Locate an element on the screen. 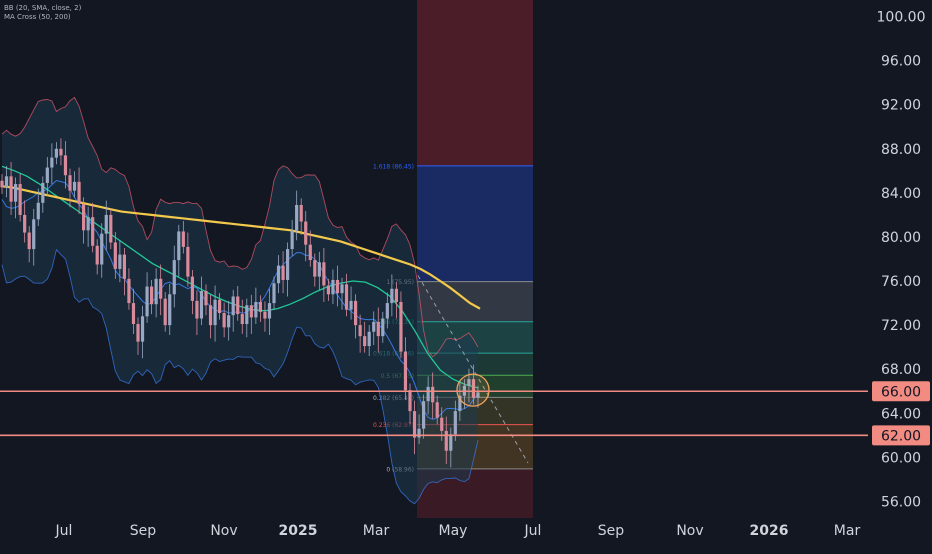 The width and height of the screenshot is (932, 554). legend-bollinger: BB (20, SMA, close, 2) is located at coordinates (43, 8).